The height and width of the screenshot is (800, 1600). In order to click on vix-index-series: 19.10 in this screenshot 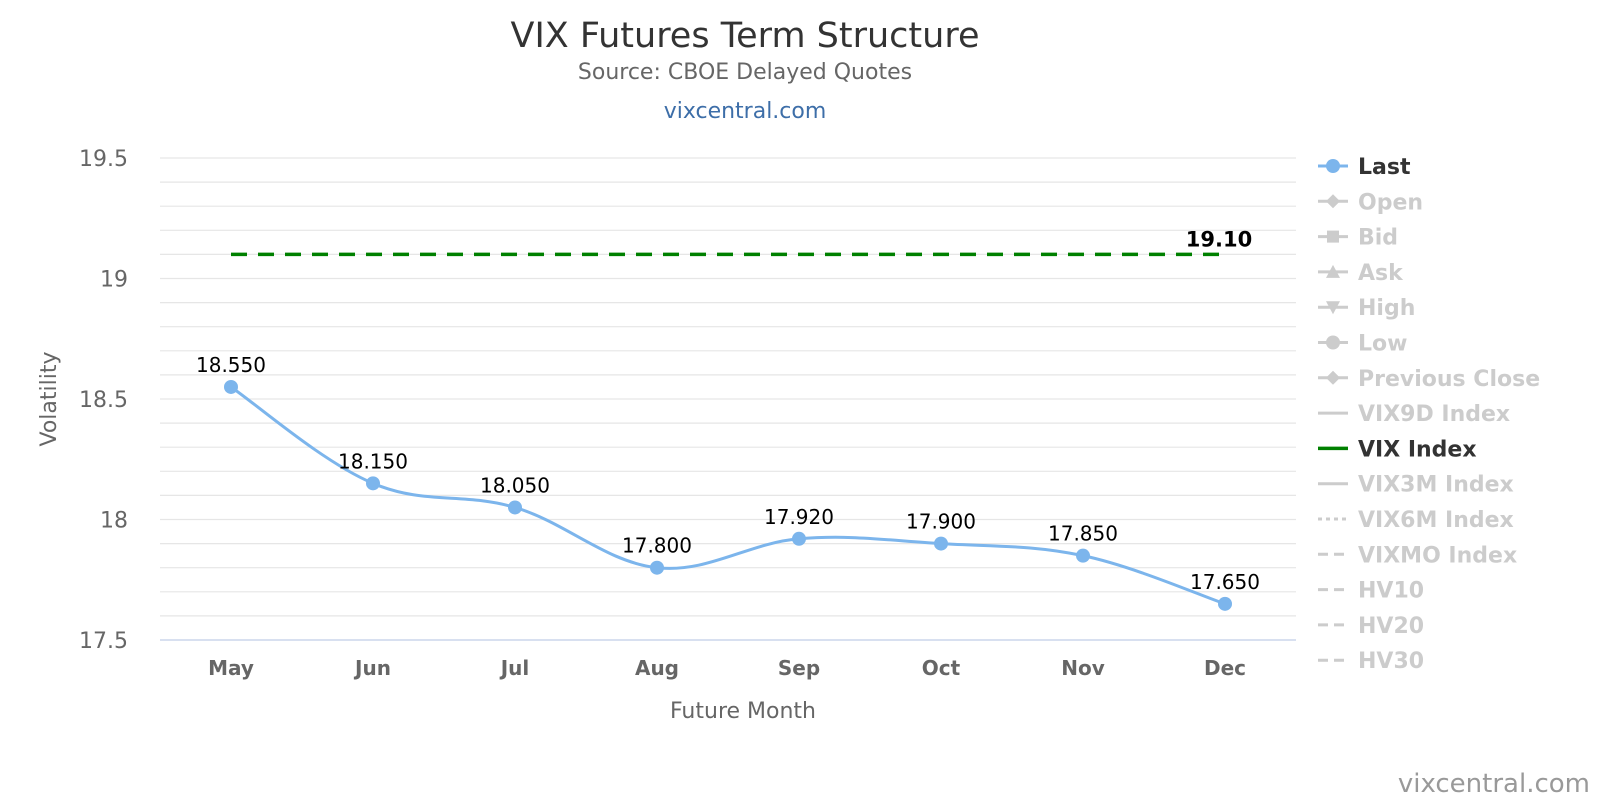, I will do `click(741, 242)`.